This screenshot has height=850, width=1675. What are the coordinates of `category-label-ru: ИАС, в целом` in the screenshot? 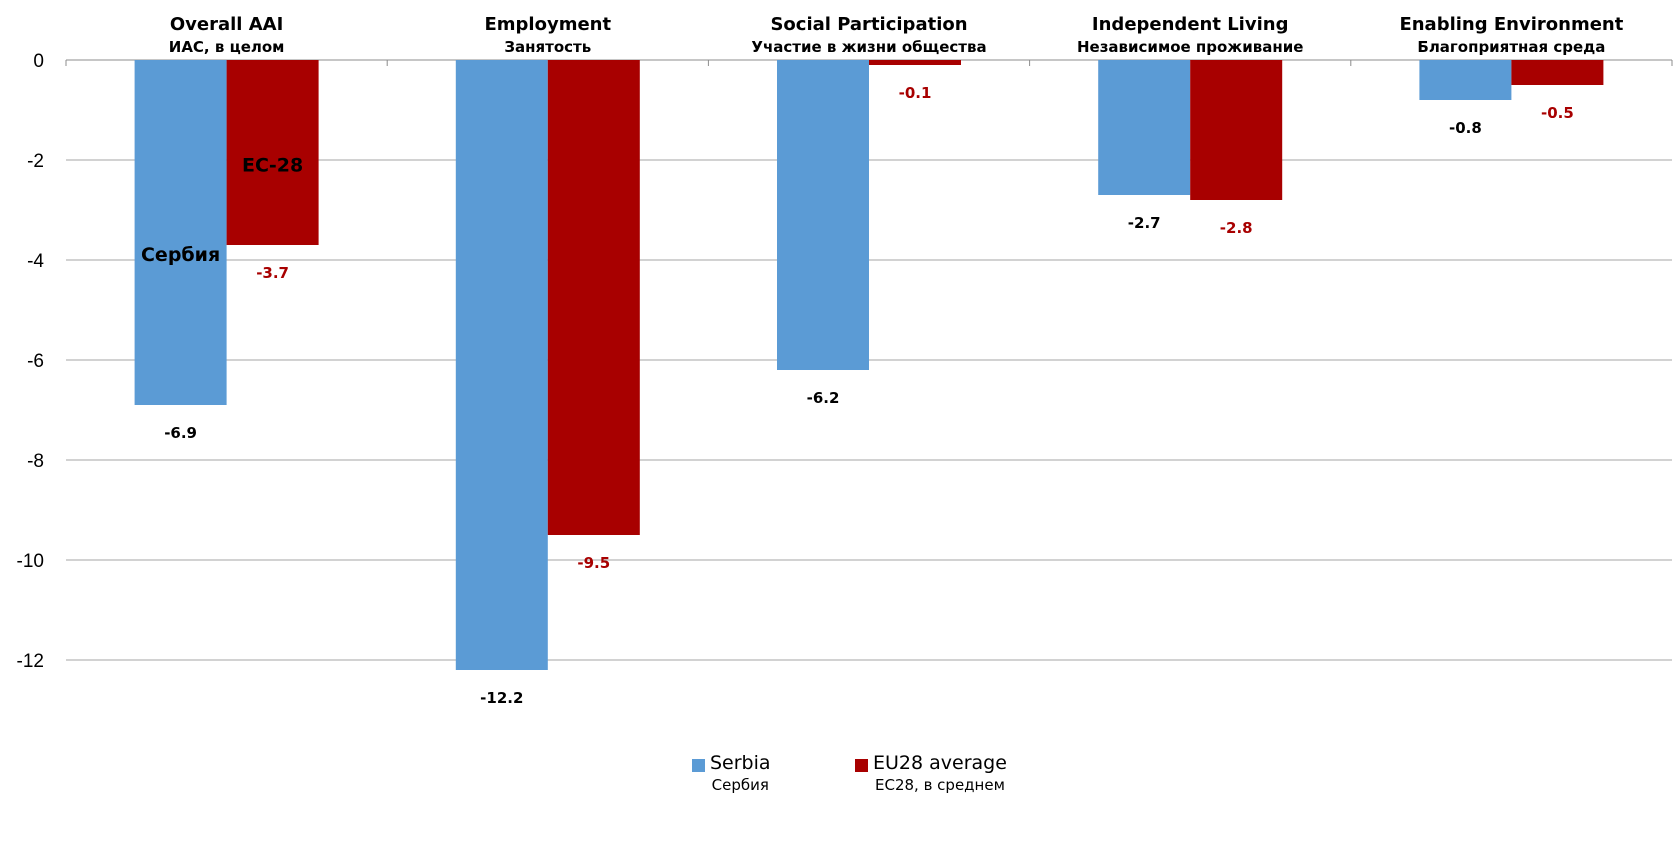 It's located at (227, 47).